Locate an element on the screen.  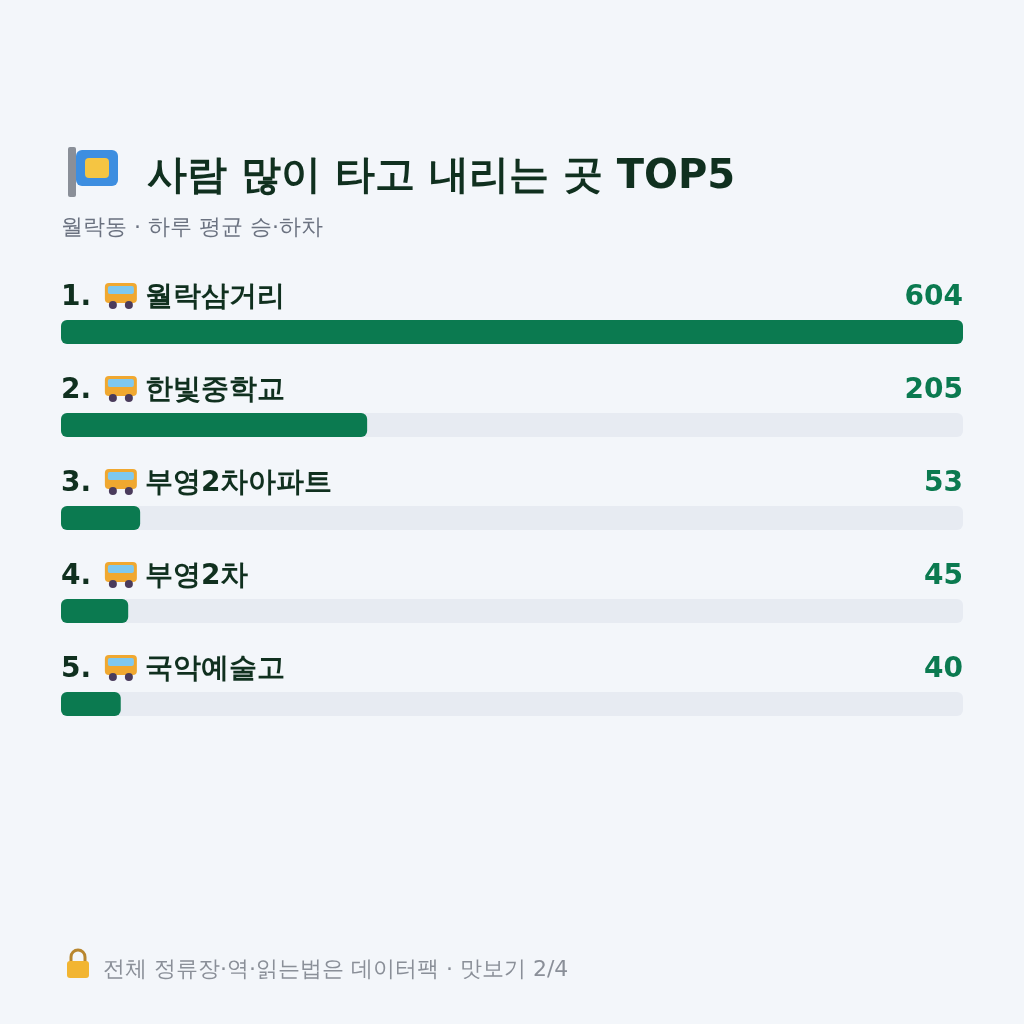
chart-subtitle: 월락동 · 하루 평균 승·하차 is located at coordinates (192, 226).